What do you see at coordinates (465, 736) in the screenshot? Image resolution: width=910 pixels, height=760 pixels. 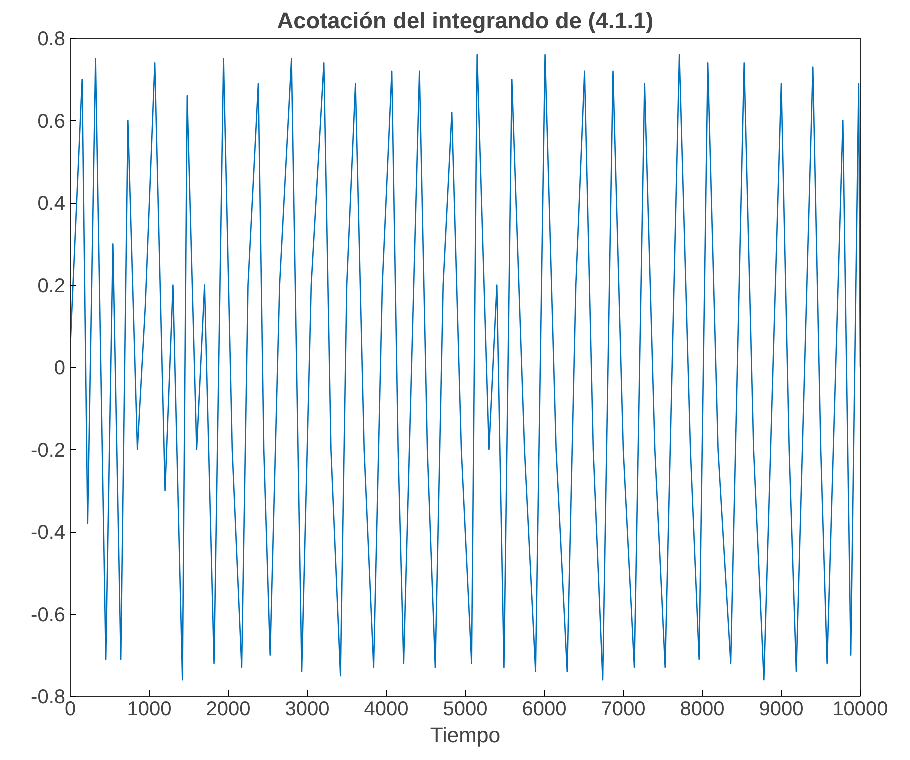 I see `x-axis-title: Tiempo` at bounding box center [465, 736].